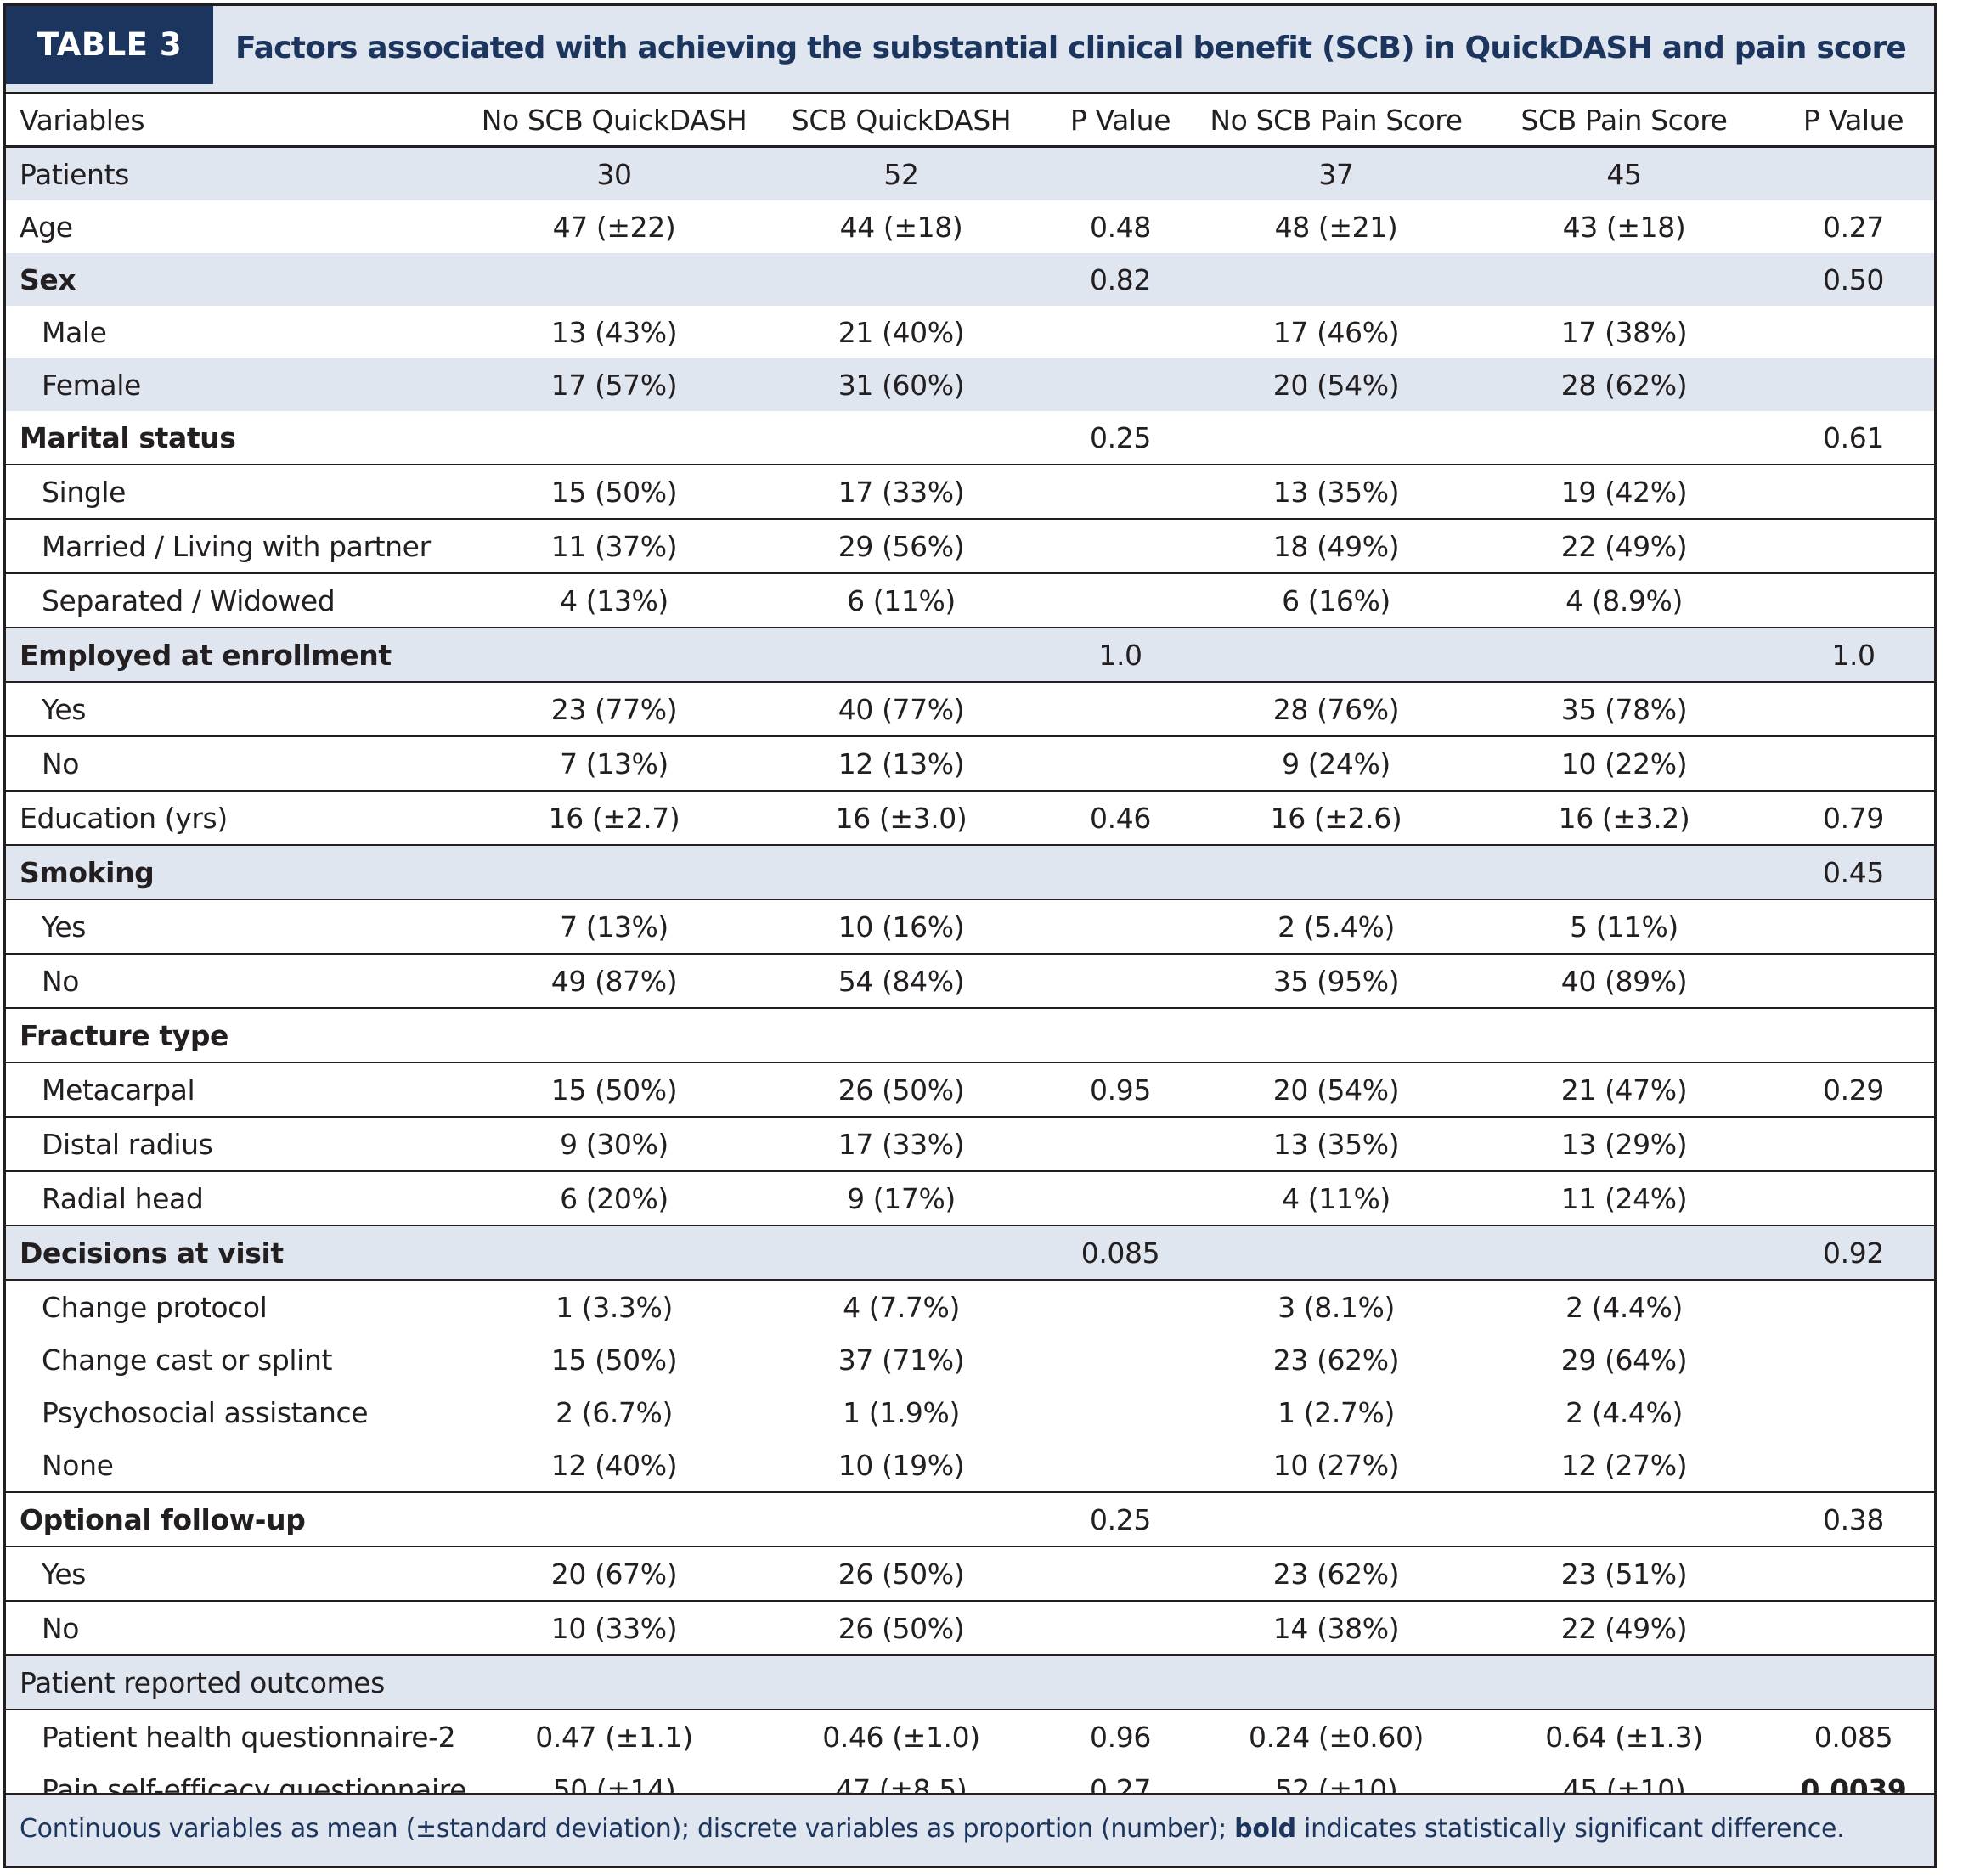 The width and height of the screenshot is (1963, 1876). What do you see at coordinates (1853, 438) in the screenshot?
I see `cell-p-value-pain: 0.61` at bounding box center [1853, 438].